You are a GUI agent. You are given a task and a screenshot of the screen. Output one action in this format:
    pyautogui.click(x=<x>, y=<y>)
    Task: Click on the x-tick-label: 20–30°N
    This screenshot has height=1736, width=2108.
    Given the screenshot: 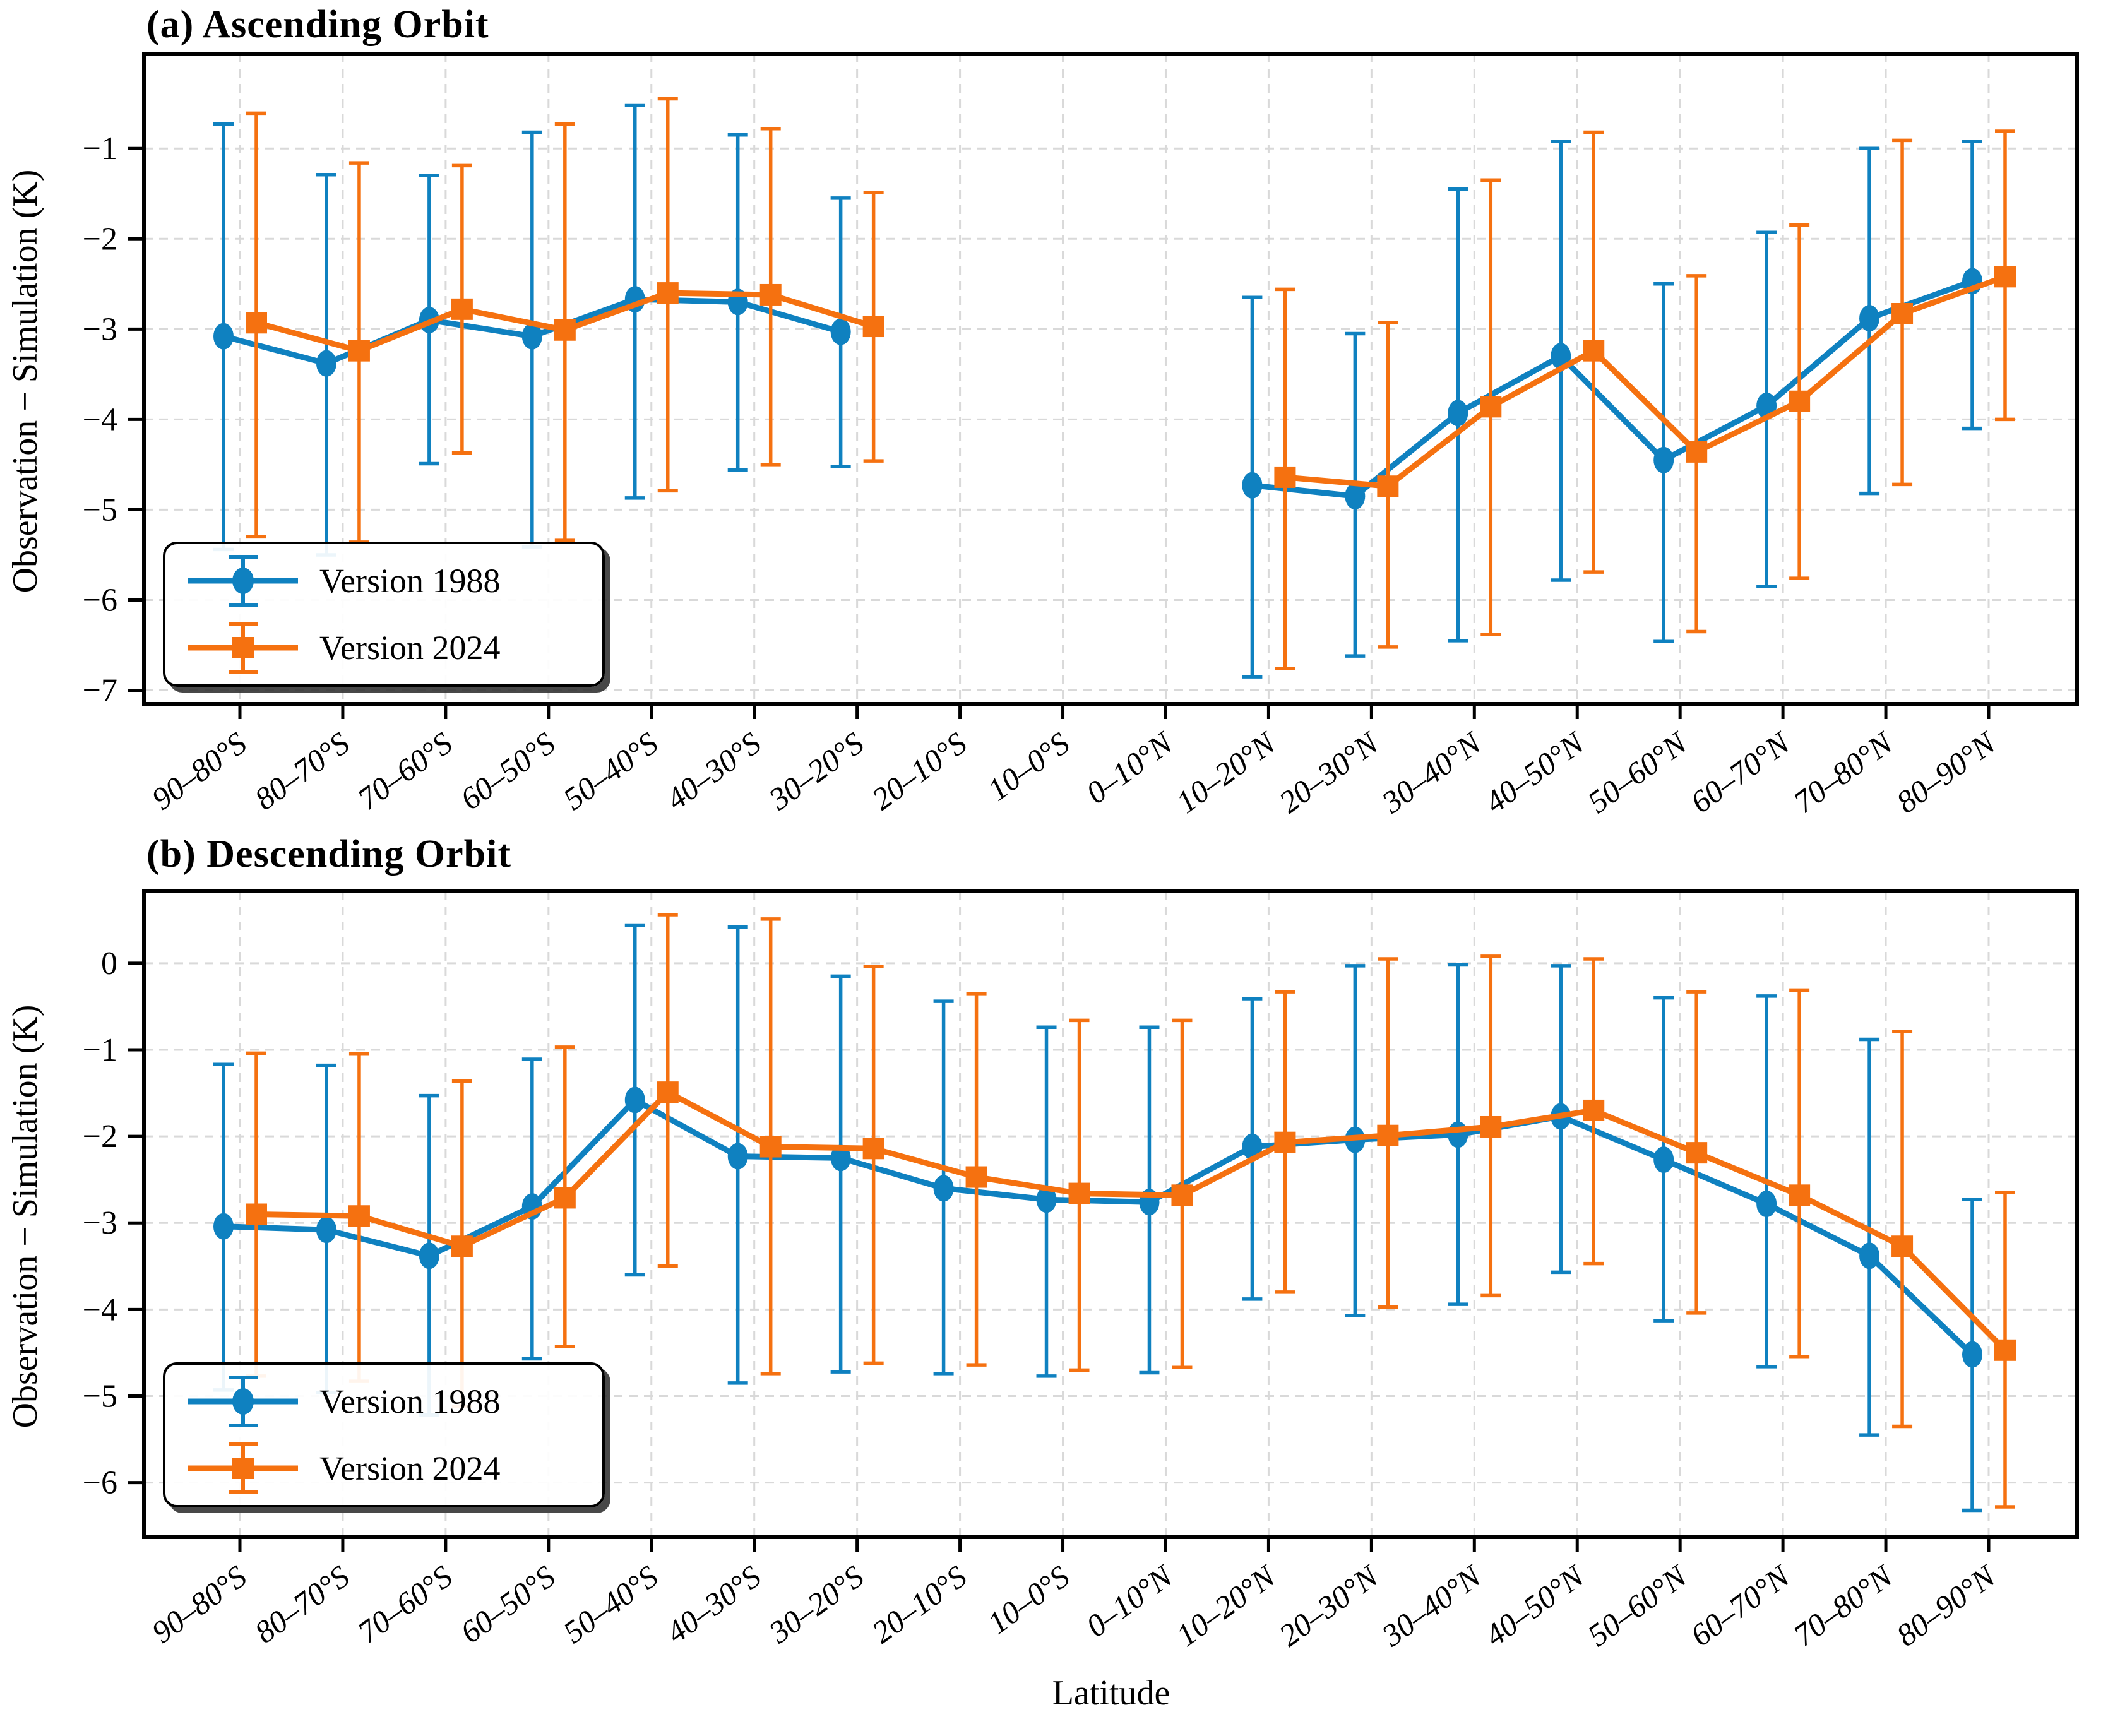 What is the action you would take?
    pyautogui.click(x=1329, y=772)
    